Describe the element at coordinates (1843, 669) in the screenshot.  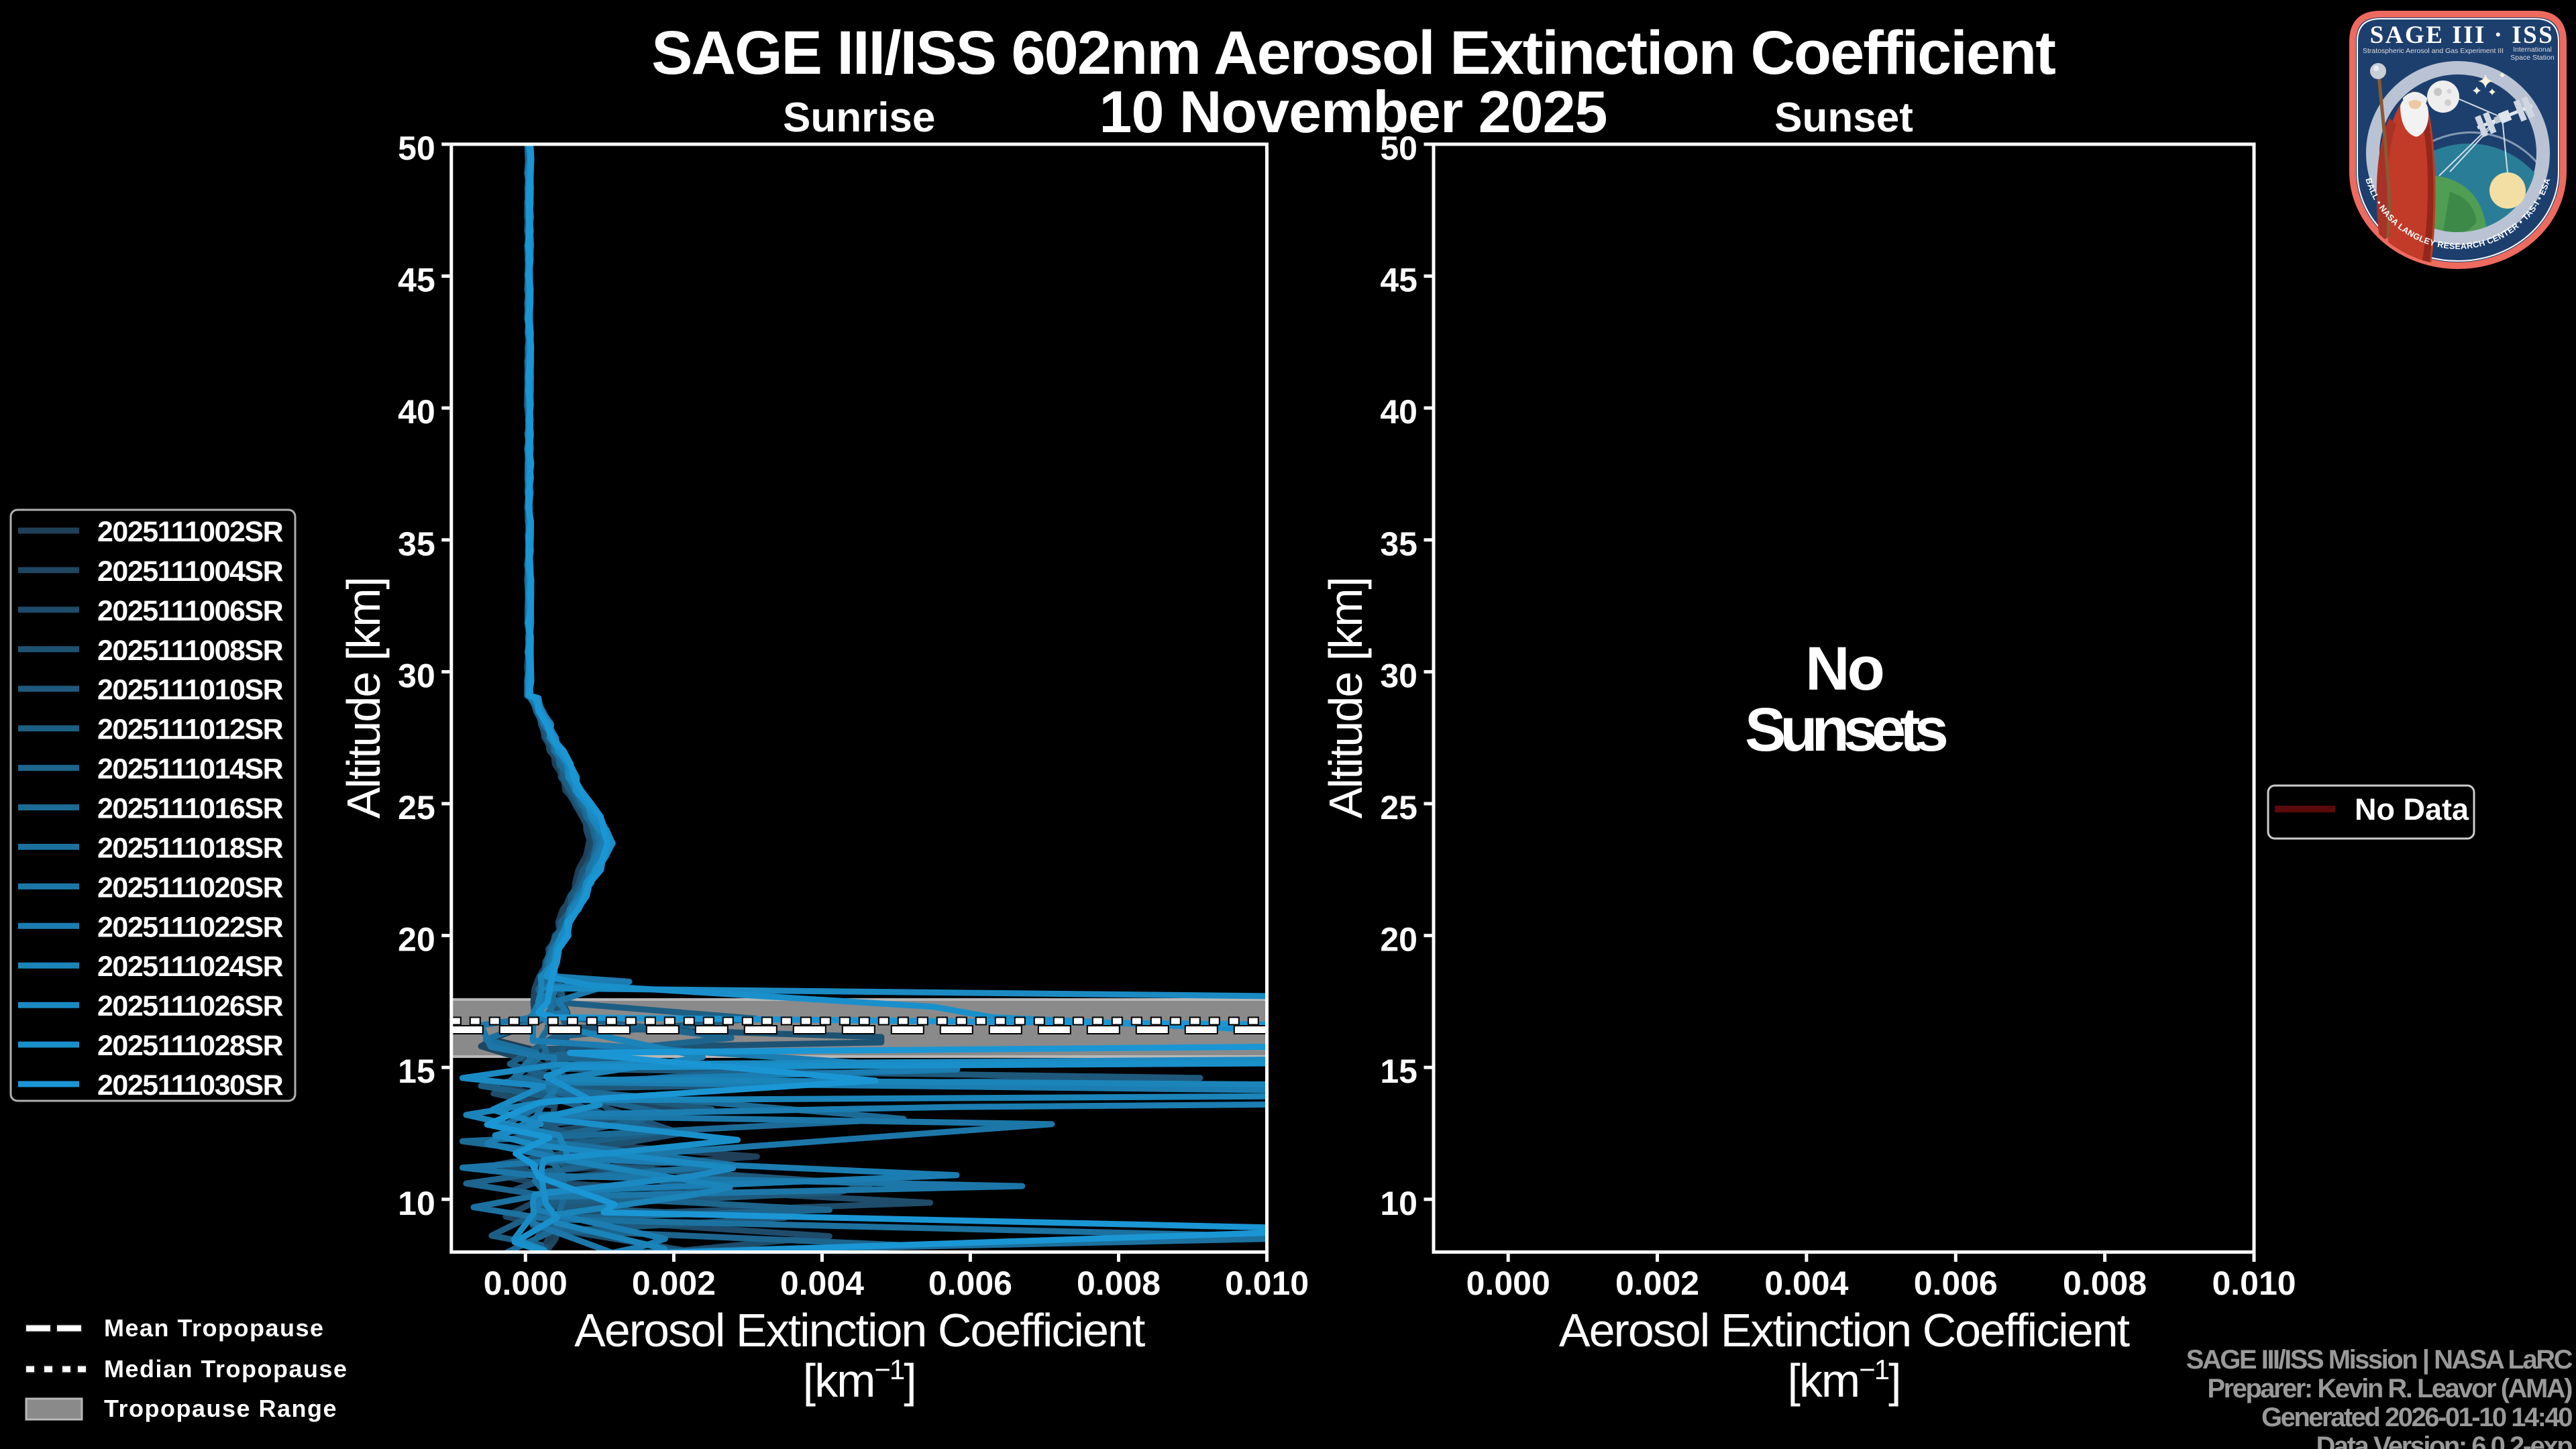
I see `svg-text: No` at that location.